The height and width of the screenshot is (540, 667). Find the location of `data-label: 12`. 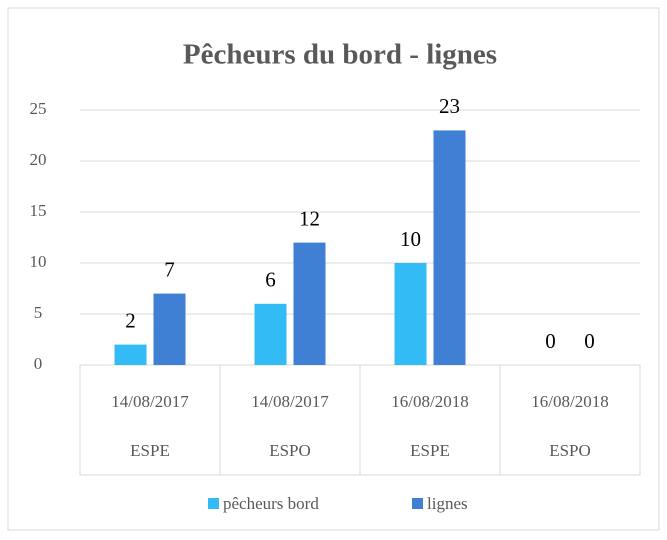

data-label: 12 is located at coordinates (309, 218).